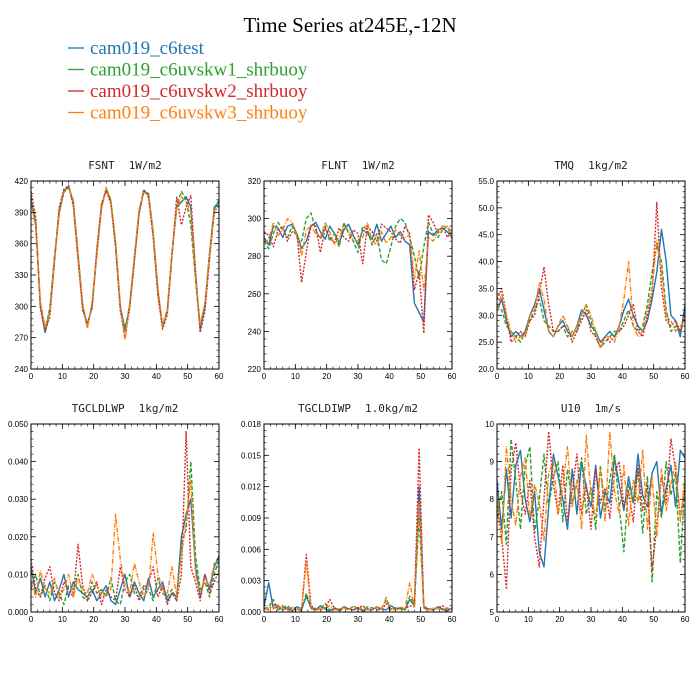  Describe the element at coordinates (22, 244) in the screenshot. I see `y-tick-label: 360` at that location.